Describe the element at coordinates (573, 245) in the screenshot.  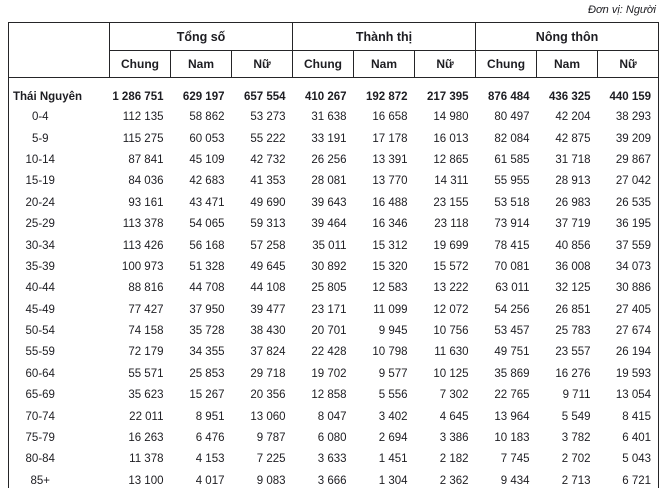
I see `data-cell: 40 856` at that location.